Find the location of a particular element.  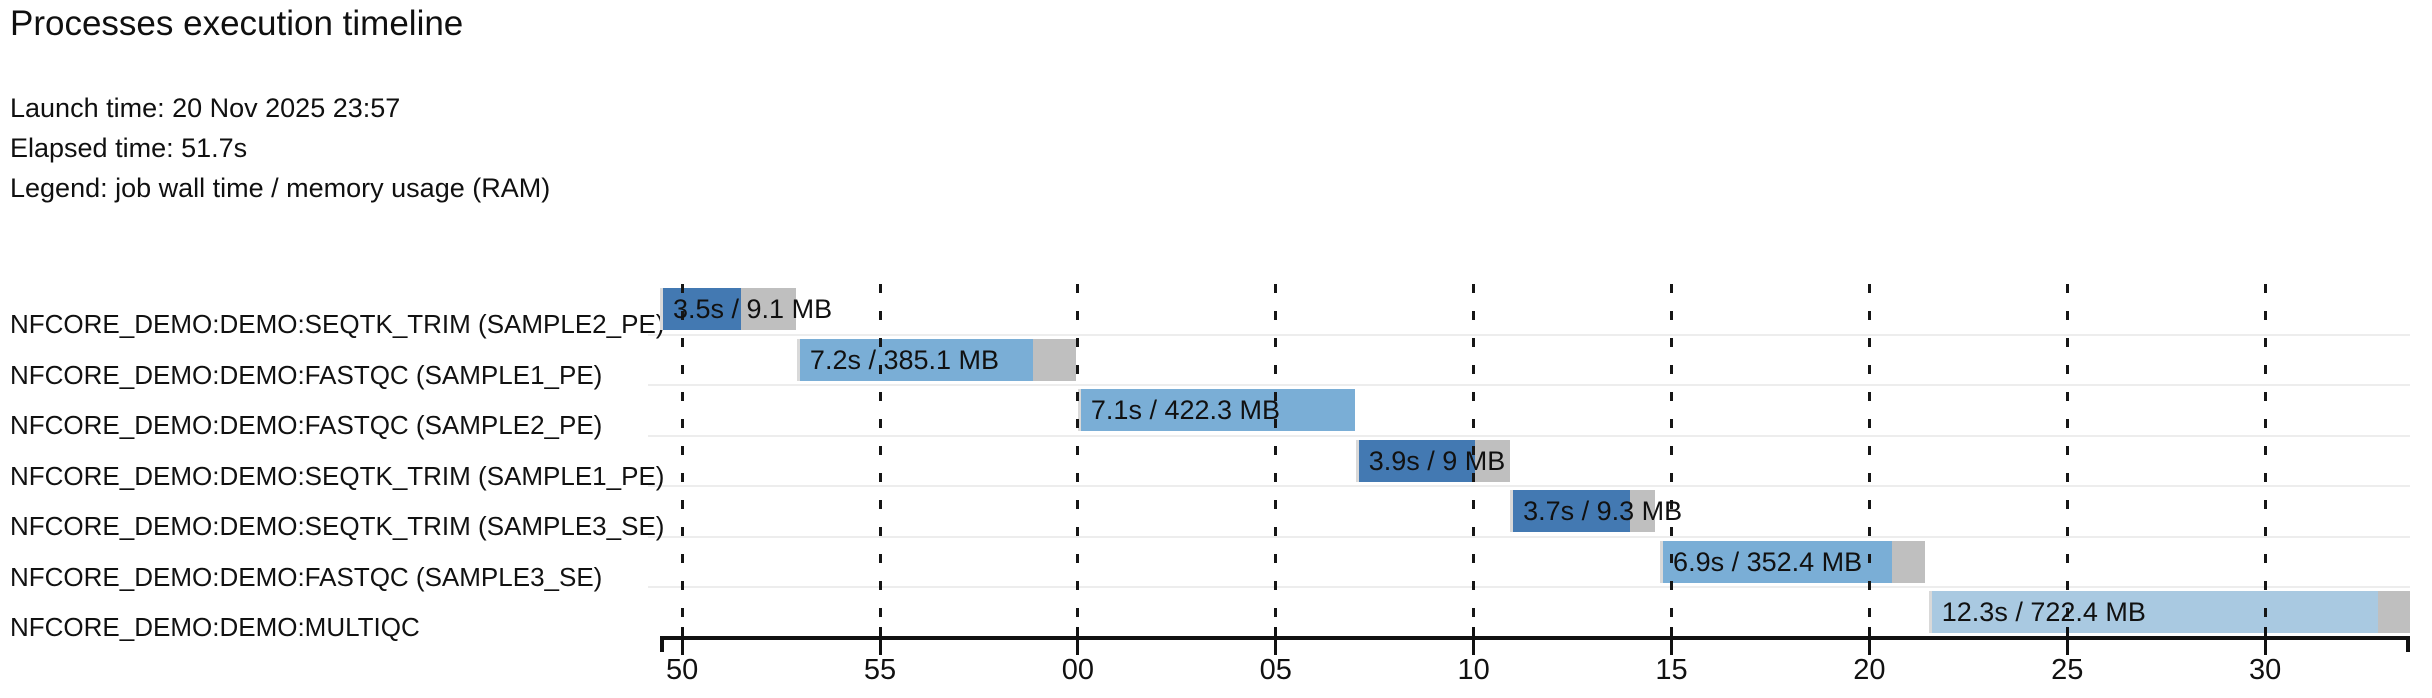

task-row-label: NFCORE_DEMO:DEMO:FASTQC (SAMPLE1_PE) is located at coordinates (306, 374).